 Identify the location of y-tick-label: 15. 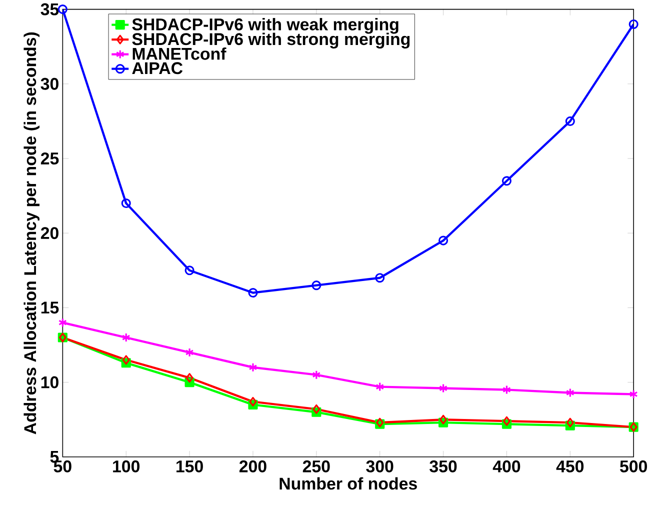
(50, 308).